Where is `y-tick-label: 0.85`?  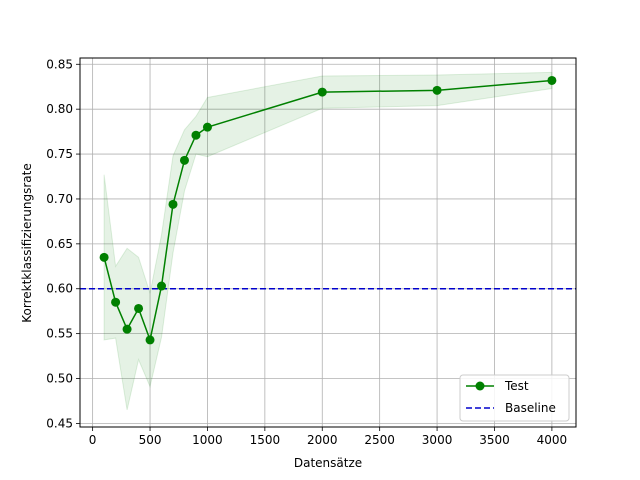 y-tick-label: 0.85 is located at coordinates (59, 64).